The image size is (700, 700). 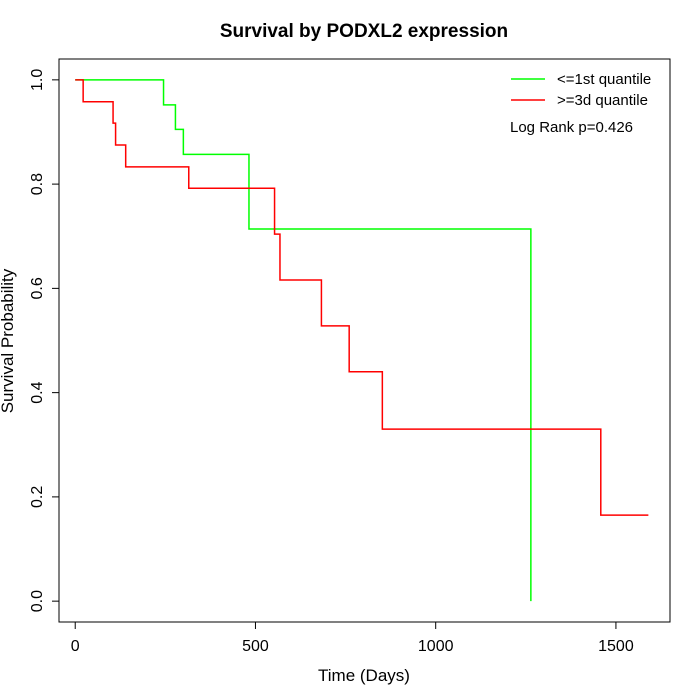 I want to click on legend-label: <=1st quantile, so click(x=604, y=79).